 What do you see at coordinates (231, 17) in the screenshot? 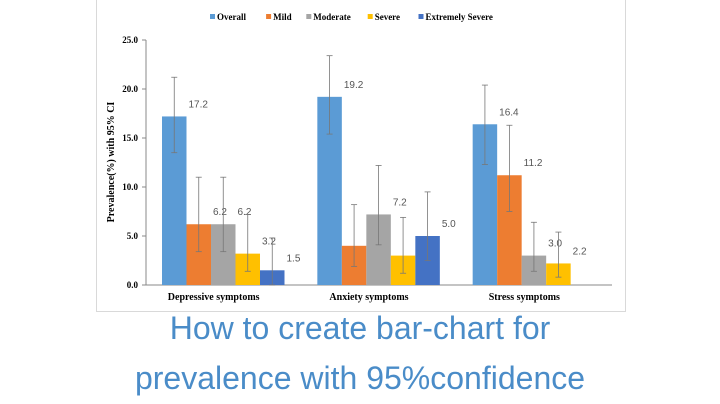
I see `legend-entry: Overall` at bounding box center [231, 17].